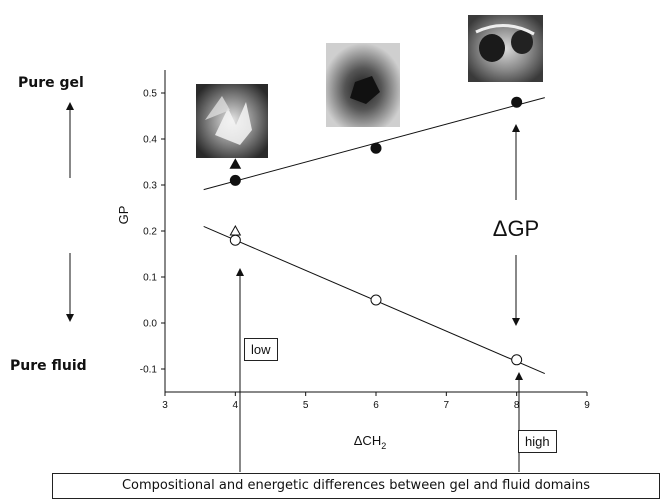 The width and height of the screenshot is (666, 502). Describe the element at coordinates (150, 278) in the screenshot. I see `y-tick-label: 0.1` at that location.